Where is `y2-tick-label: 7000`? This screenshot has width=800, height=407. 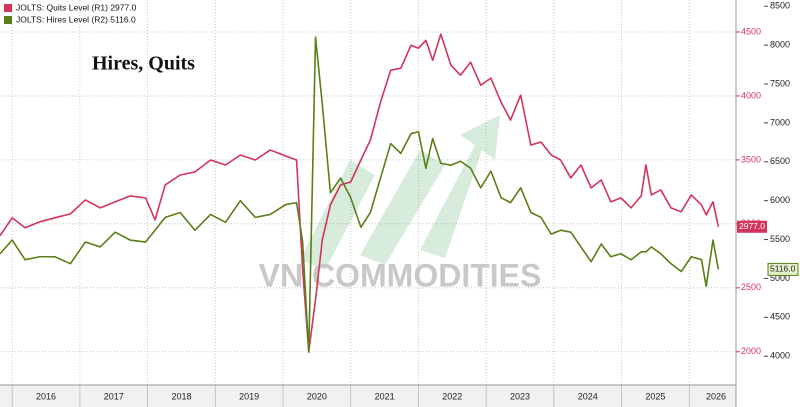 y2-tick-label: 7000 is located at coordinates (780, 122).